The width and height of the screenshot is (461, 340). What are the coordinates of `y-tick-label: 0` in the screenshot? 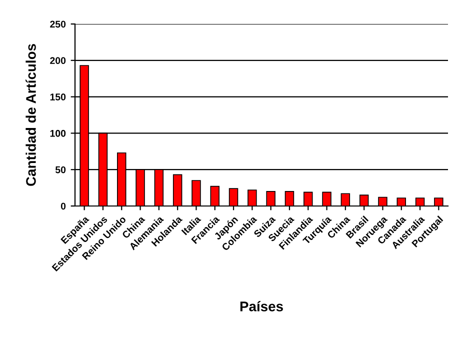 It's located at (63, 206).